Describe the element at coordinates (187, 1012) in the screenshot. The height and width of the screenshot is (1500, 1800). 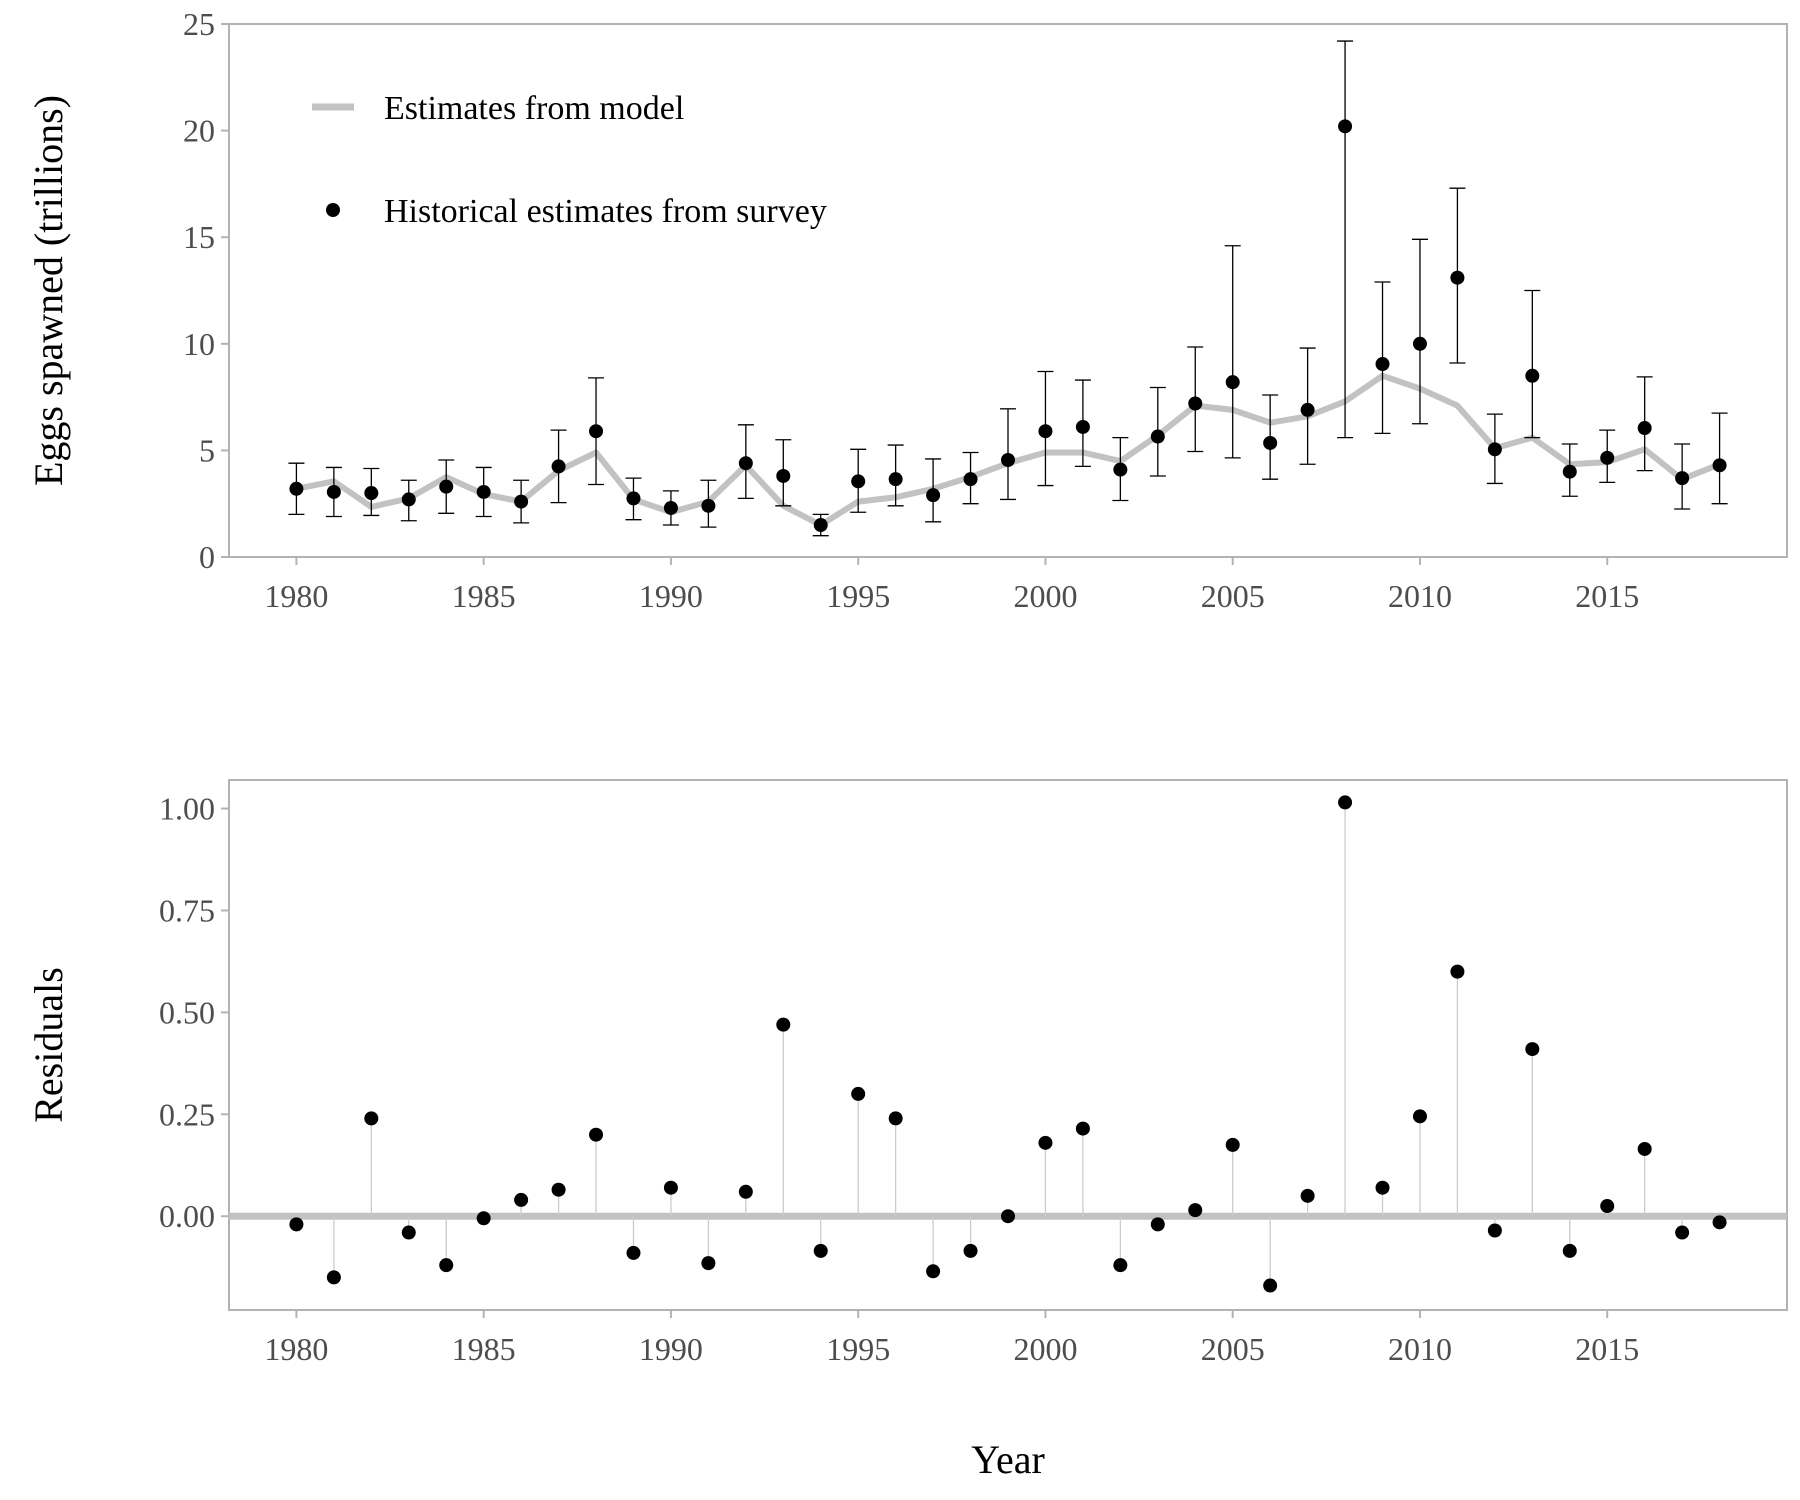
I see `y-tick-label: 0.50` at that location.